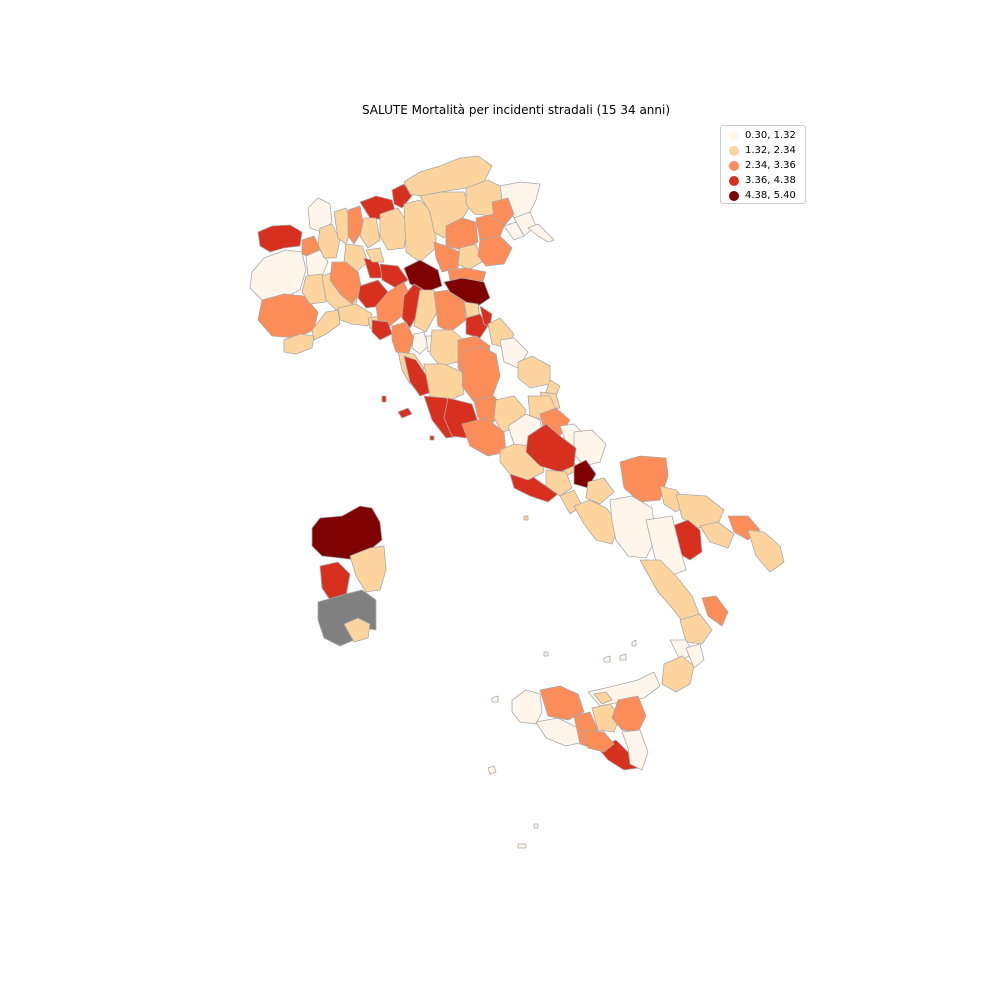  Describe the element at coordinates (534, 372) in the screenshot. I see `province-macerata` at that location.